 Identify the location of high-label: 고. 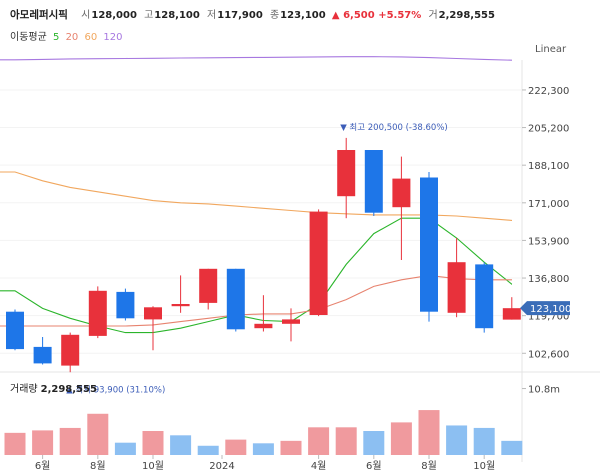
(149, 15).